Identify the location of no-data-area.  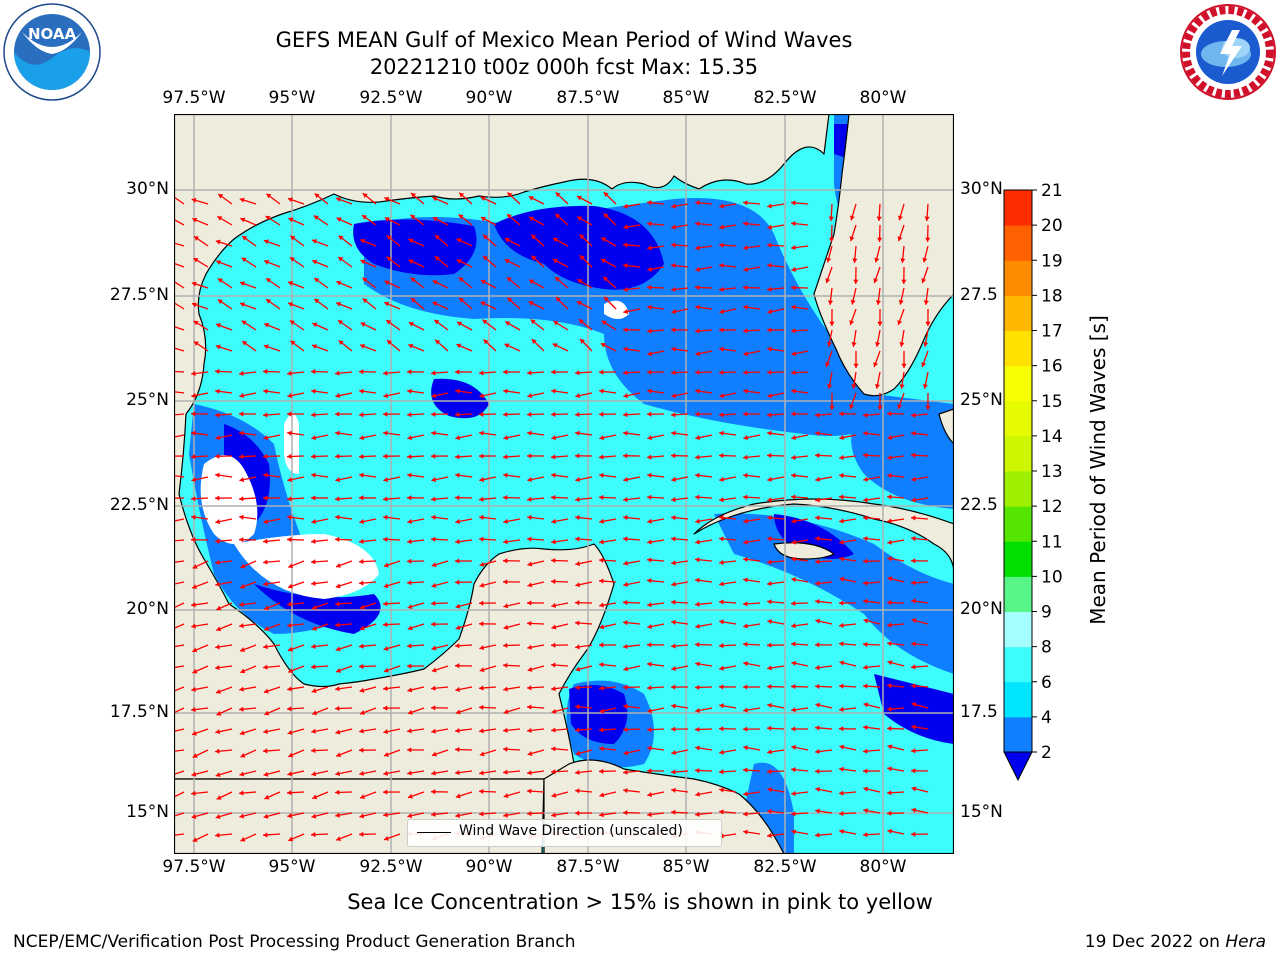
(306, 566).